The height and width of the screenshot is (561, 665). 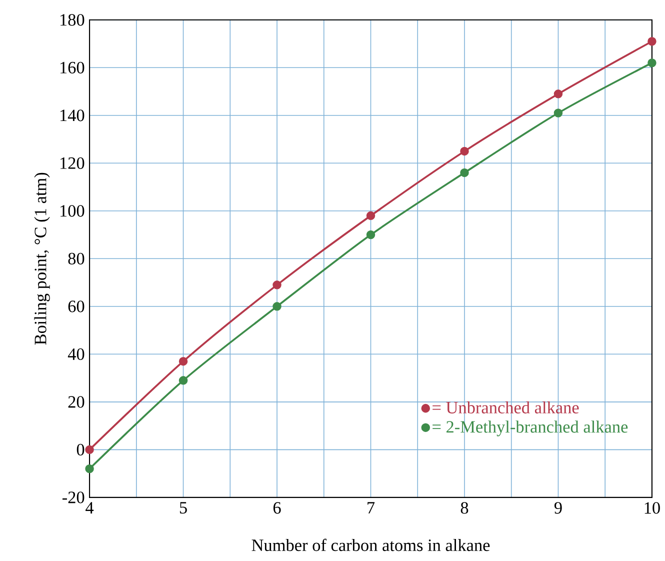 I want to click on y-tick-label: 60, so click(x=76, y=306).